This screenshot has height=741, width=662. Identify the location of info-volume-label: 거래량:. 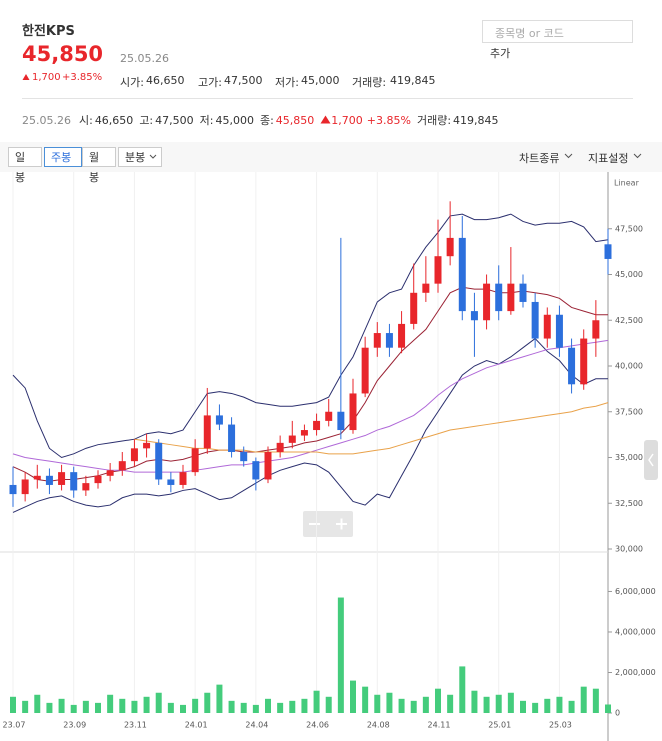
(434, 120).